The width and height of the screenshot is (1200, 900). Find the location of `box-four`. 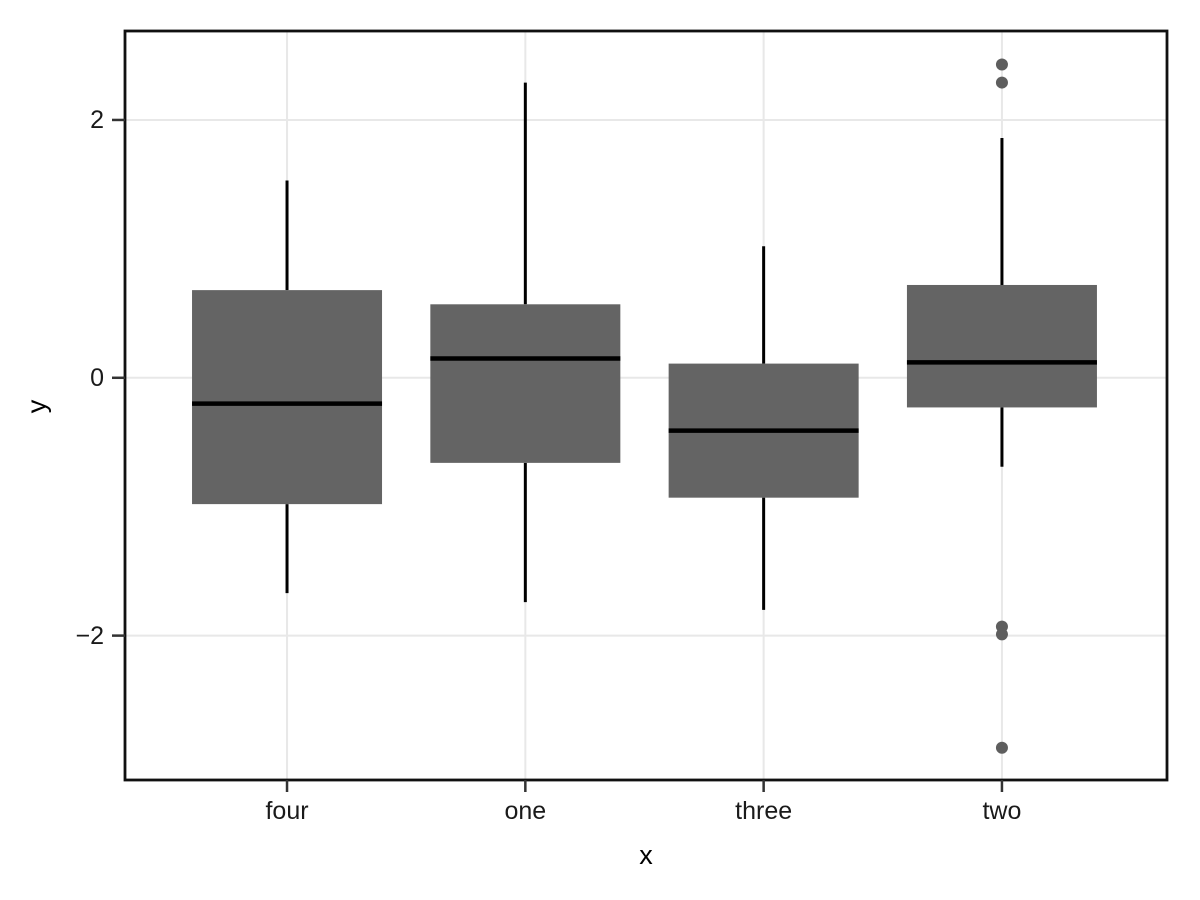

box-four is located at coordinates (287, 397).